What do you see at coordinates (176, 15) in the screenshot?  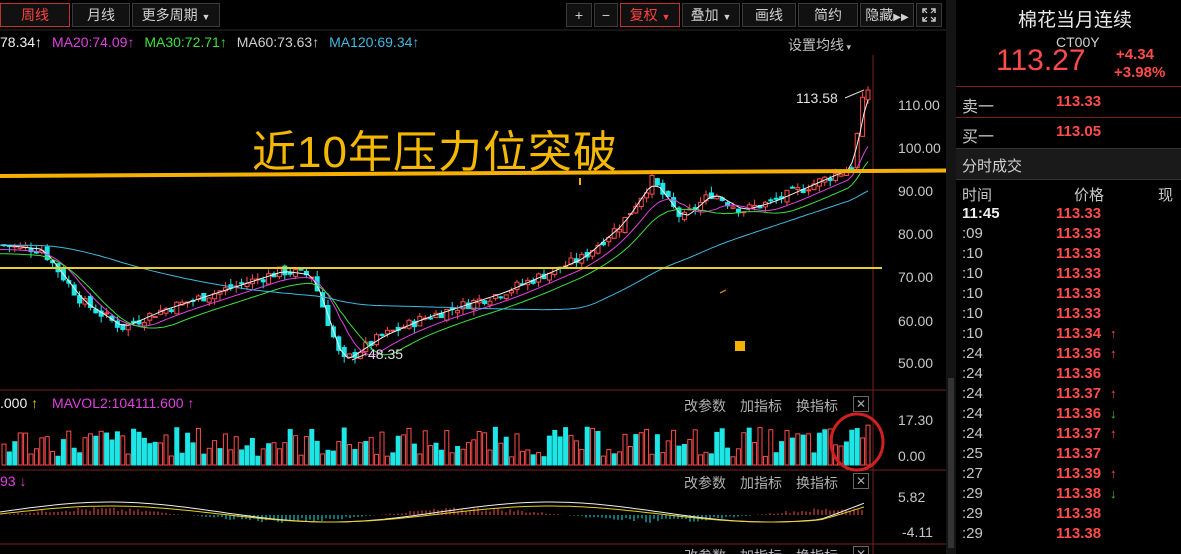 I see `period-more-dropdown: 更多周期 ▼` at bounding box center [176, 15].